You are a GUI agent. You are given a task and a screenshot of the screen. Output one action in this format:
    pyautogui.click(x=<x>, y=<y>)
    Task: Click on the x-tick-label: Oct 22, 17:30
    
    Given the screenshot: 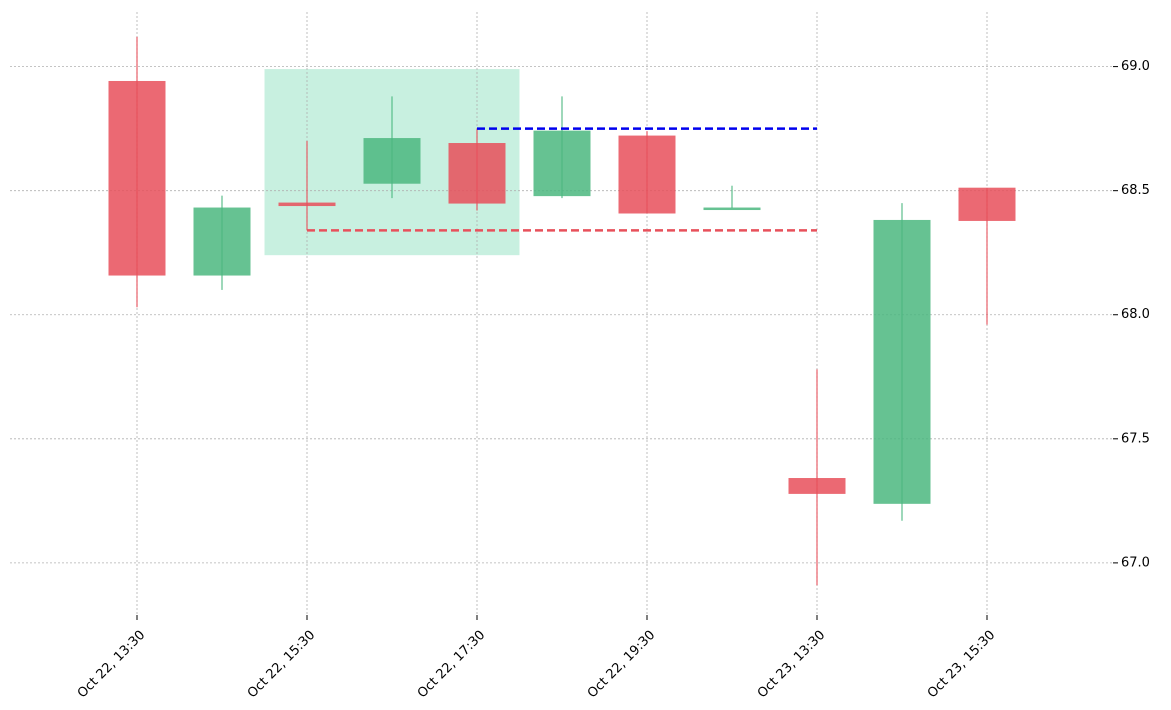 What is the action you would take?
    pyautogui.click(x=451, y=664)
    